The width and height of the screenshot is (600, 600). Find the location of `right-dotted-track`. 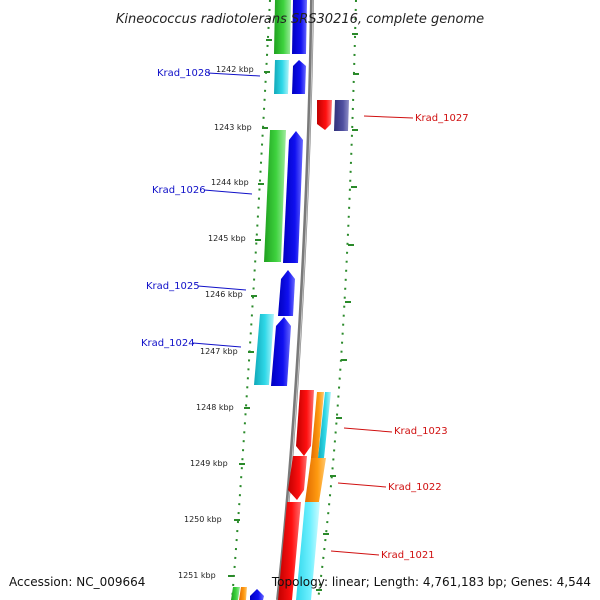

right-dotted-track is located at coordinates (337, 300).